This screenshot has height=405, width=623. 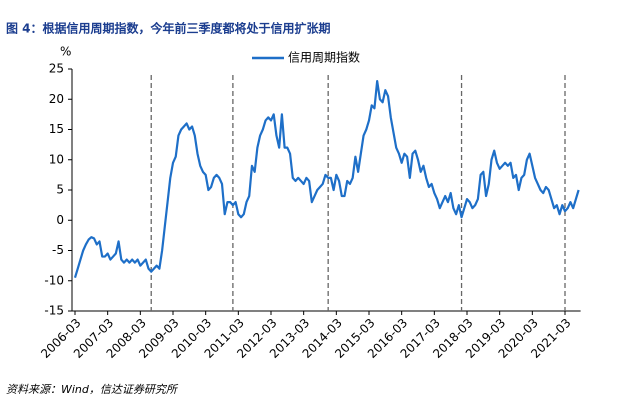 What do you see at coordinates (65, 52) in the screenshot?
I see `y-unit: %` at bounding box center [65, 52].